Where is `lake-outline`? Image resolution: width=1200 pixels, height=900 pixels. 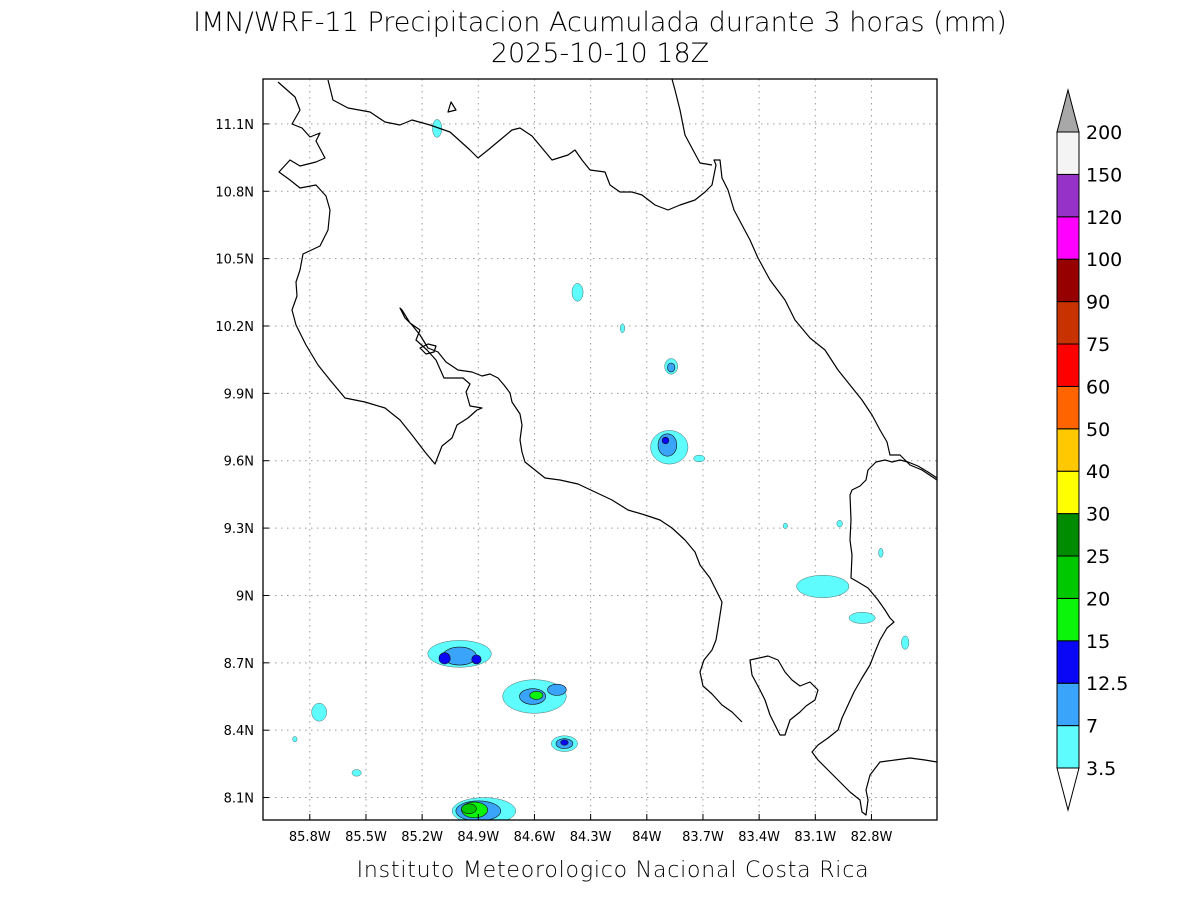
lake-outline is located at coordinates (428, 349).